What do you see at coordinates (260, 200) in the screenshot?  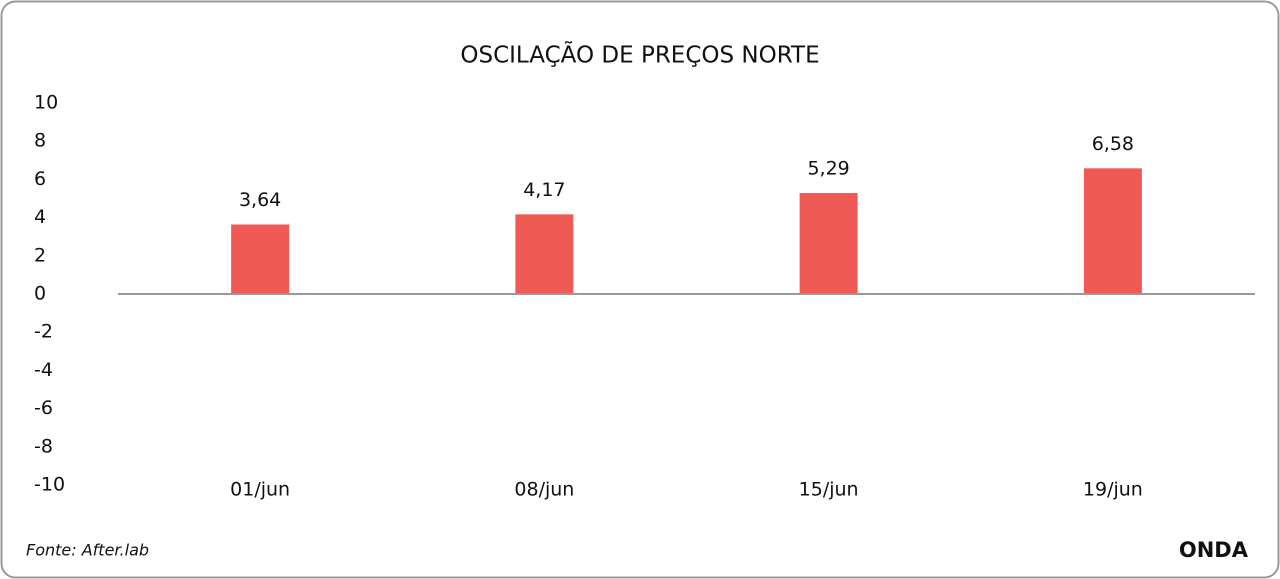 I see `value-label: 3,64` at bounding box center [260, 200].